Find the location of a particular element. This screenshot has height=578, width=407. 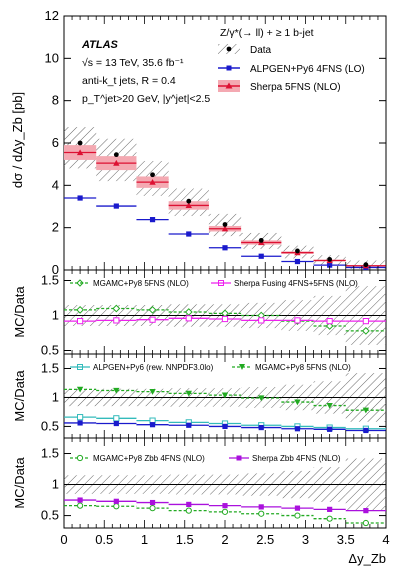

x-tick-label: 4 is located at coordinates (385, 539).